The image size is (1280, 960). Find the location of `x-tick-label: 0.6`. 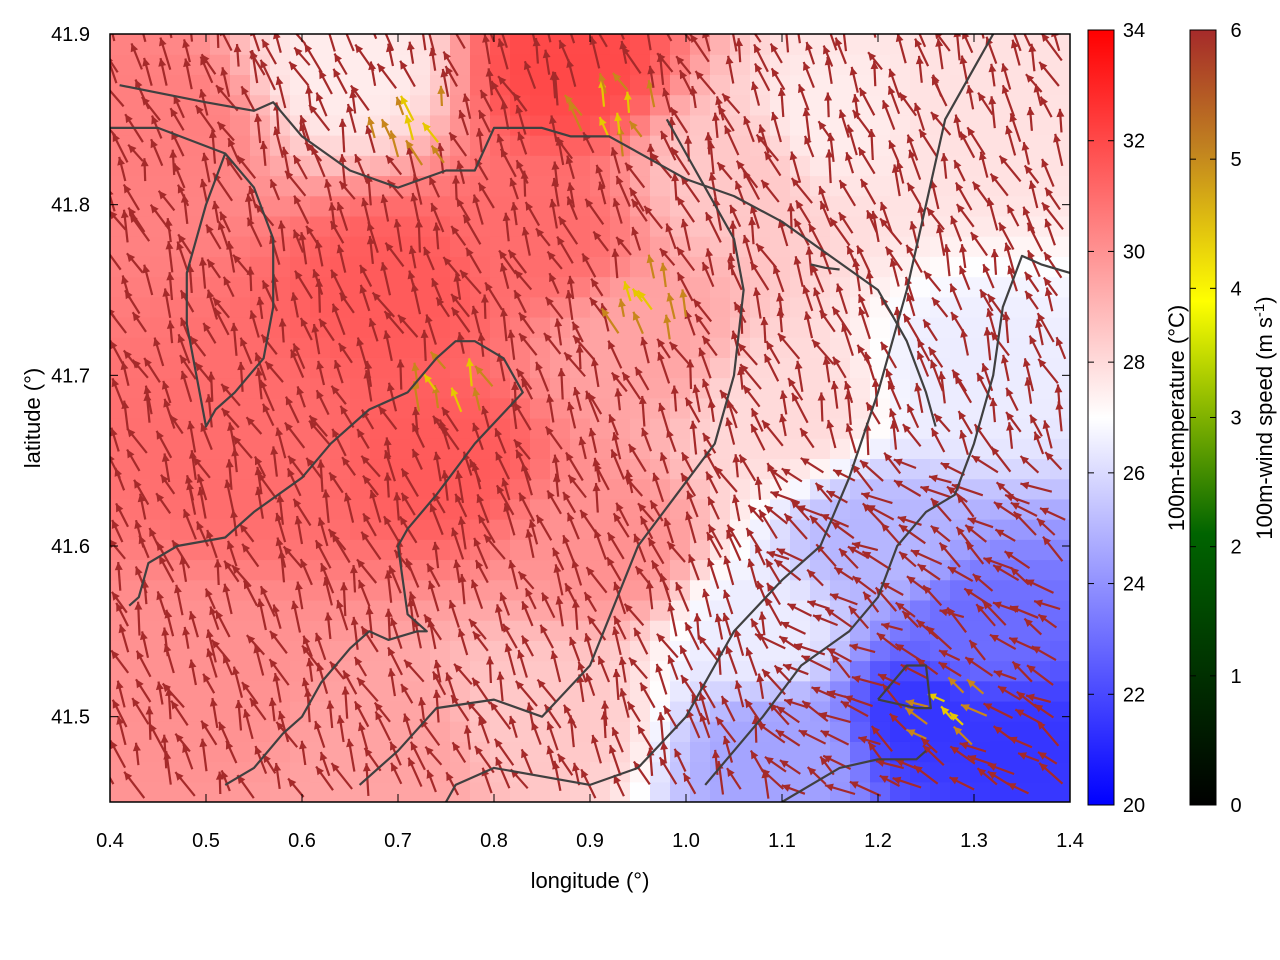

x-tick-label: 0.6 is located at coordinates (302, 841).